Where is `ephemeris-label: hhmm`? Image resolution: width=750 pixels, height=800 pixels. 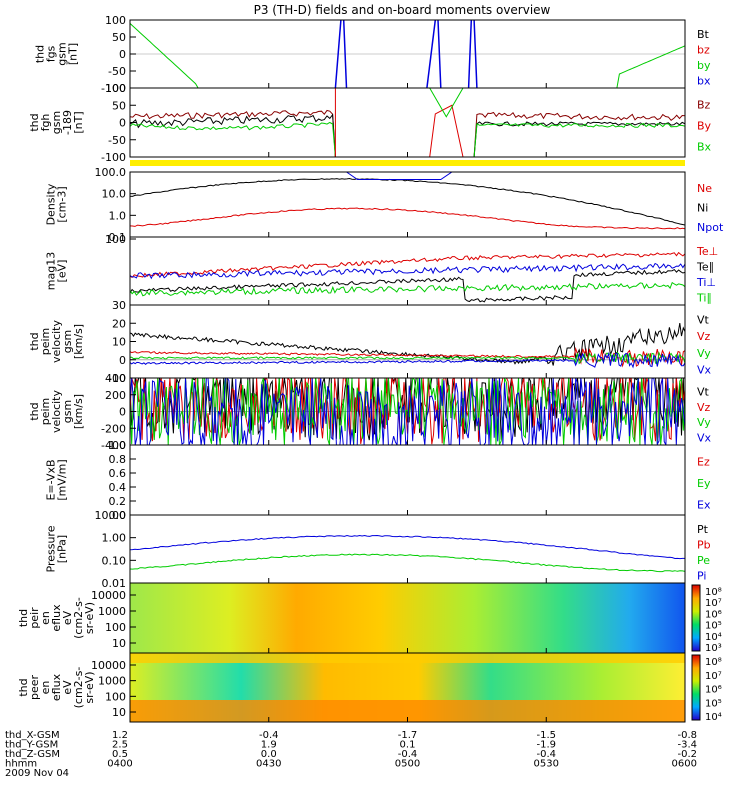 ephemeris-label: hhmm is located at coordinates (21, 764).